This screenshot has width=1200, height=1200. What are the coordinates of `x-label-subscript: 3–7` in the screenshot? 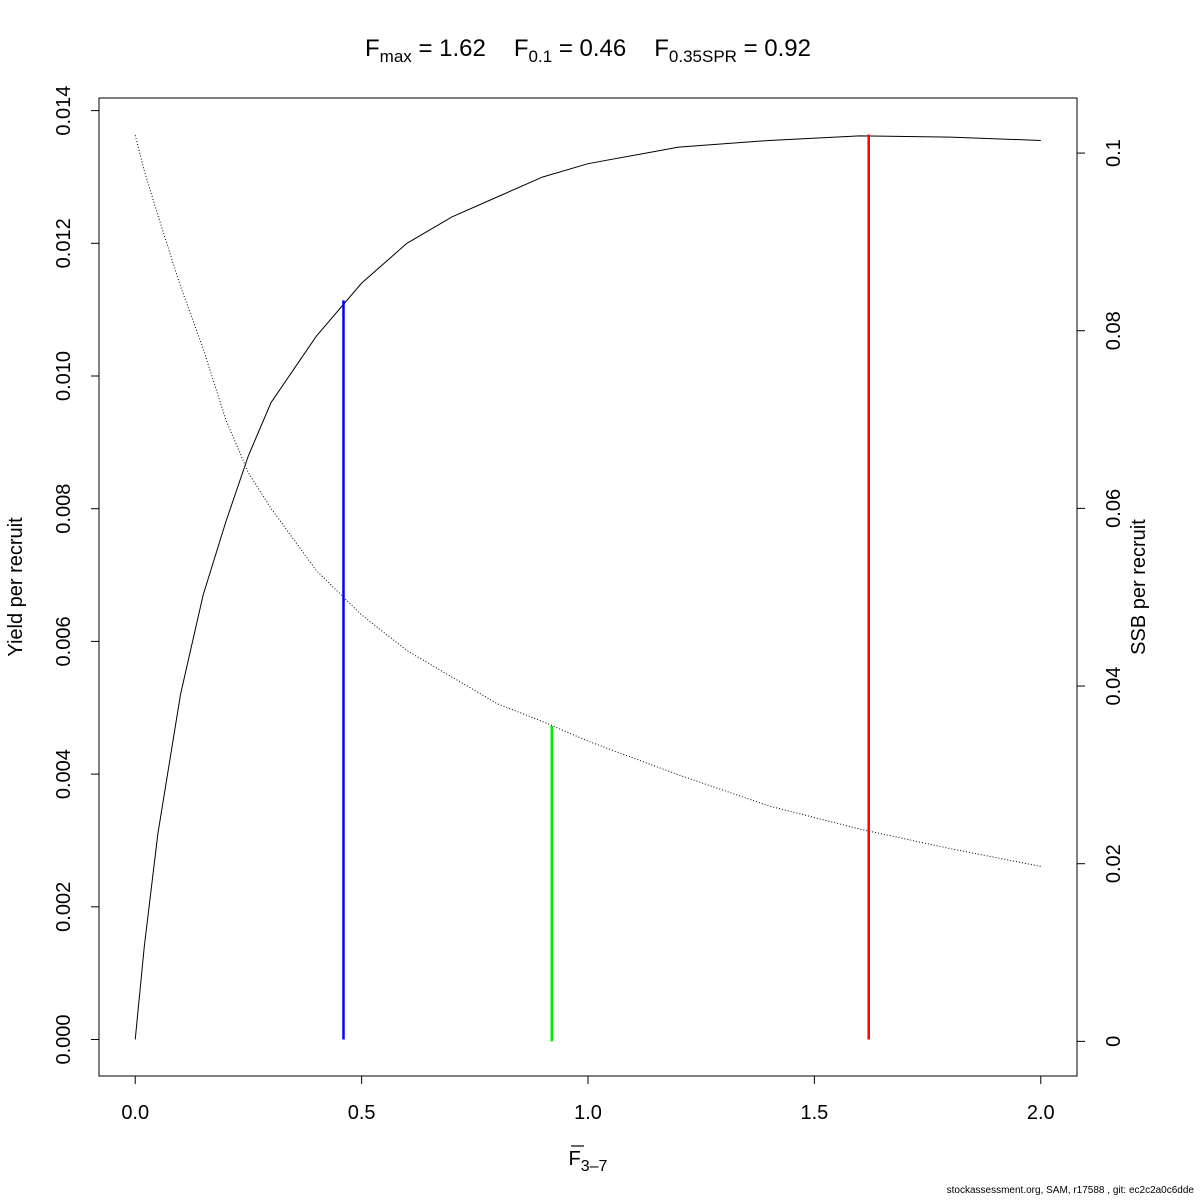 It's located at (594, 1166).